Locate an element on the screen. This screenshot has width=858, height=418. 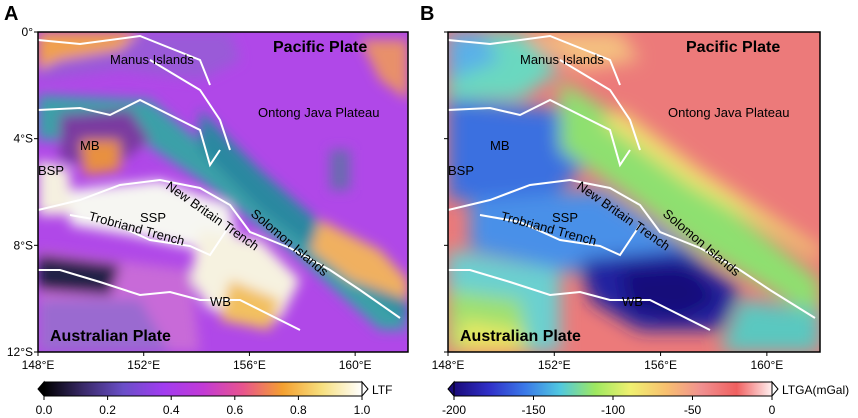
colorbar-a-bar is located at coordinates (203, 389).